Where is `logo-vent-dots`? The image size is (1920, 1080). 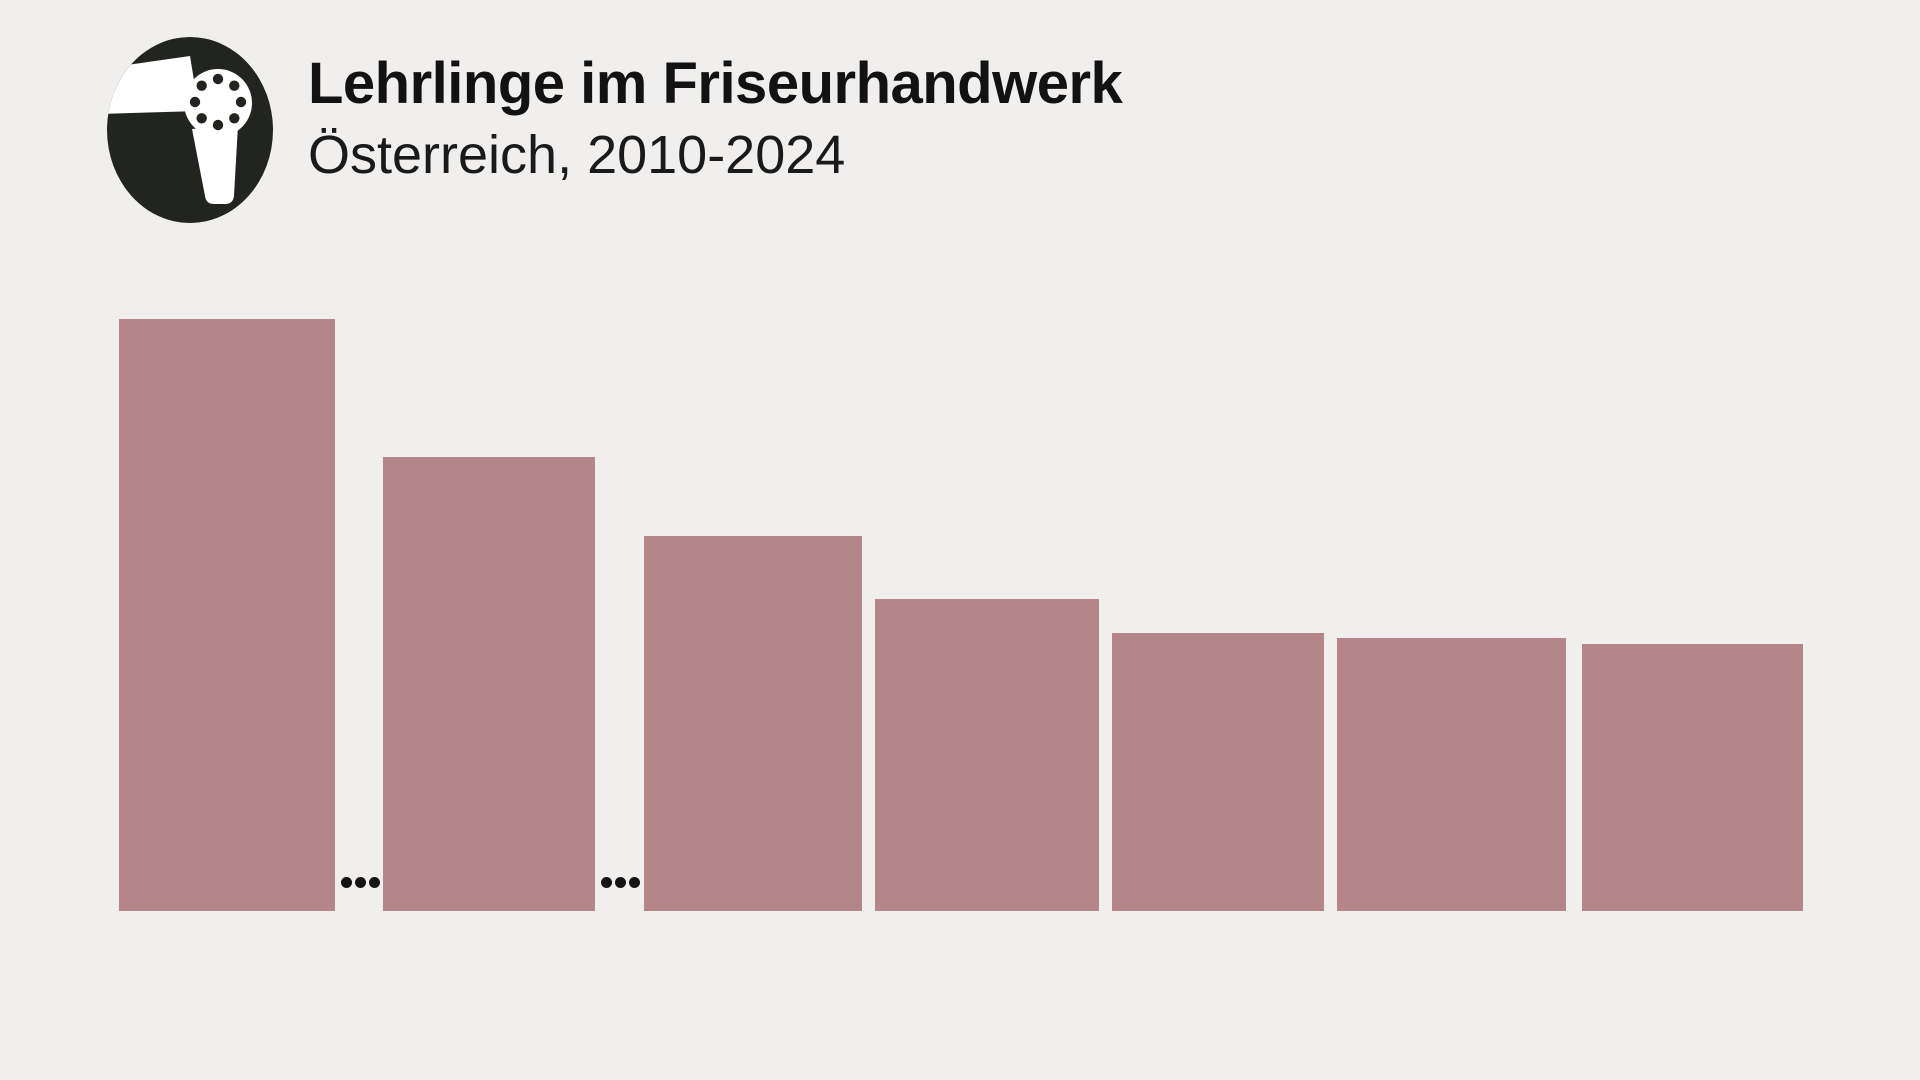 logo-vent-dots is located at coordinates (218, 102).